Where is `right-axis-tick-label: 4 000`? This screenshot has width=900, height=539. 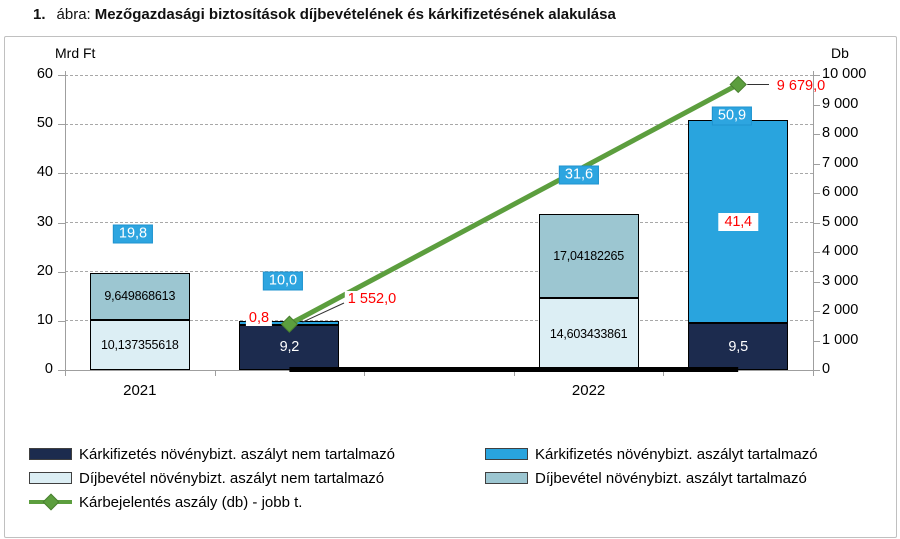 right-axis-tick-label: 4 000 is located at coordinates (840, 251).